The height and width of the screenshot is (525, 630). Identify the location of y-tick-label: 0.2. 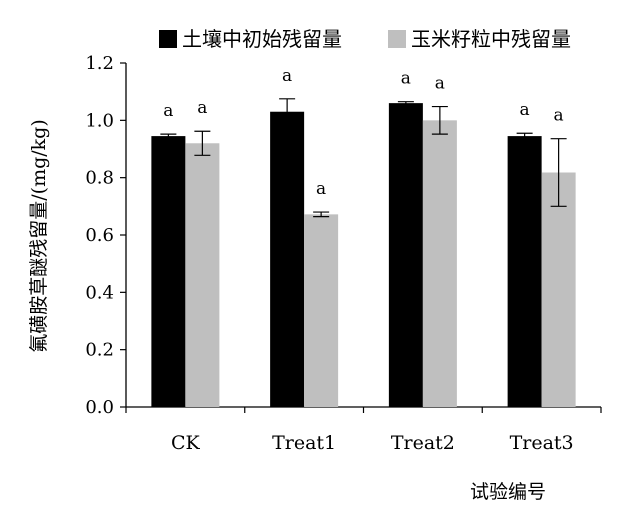
(99, 350).